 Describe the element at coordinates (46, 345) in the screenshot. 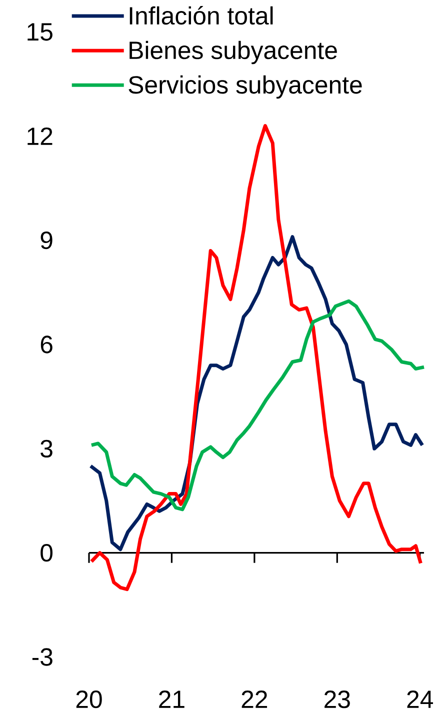

I see `y-tick-label: 6` at that location.